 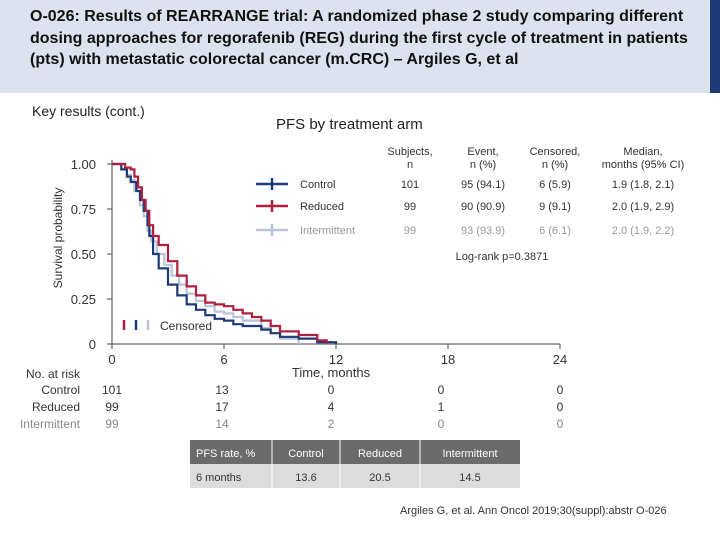 I want to click on risk-row-label: Intermittent, so click(x=50, y=424).